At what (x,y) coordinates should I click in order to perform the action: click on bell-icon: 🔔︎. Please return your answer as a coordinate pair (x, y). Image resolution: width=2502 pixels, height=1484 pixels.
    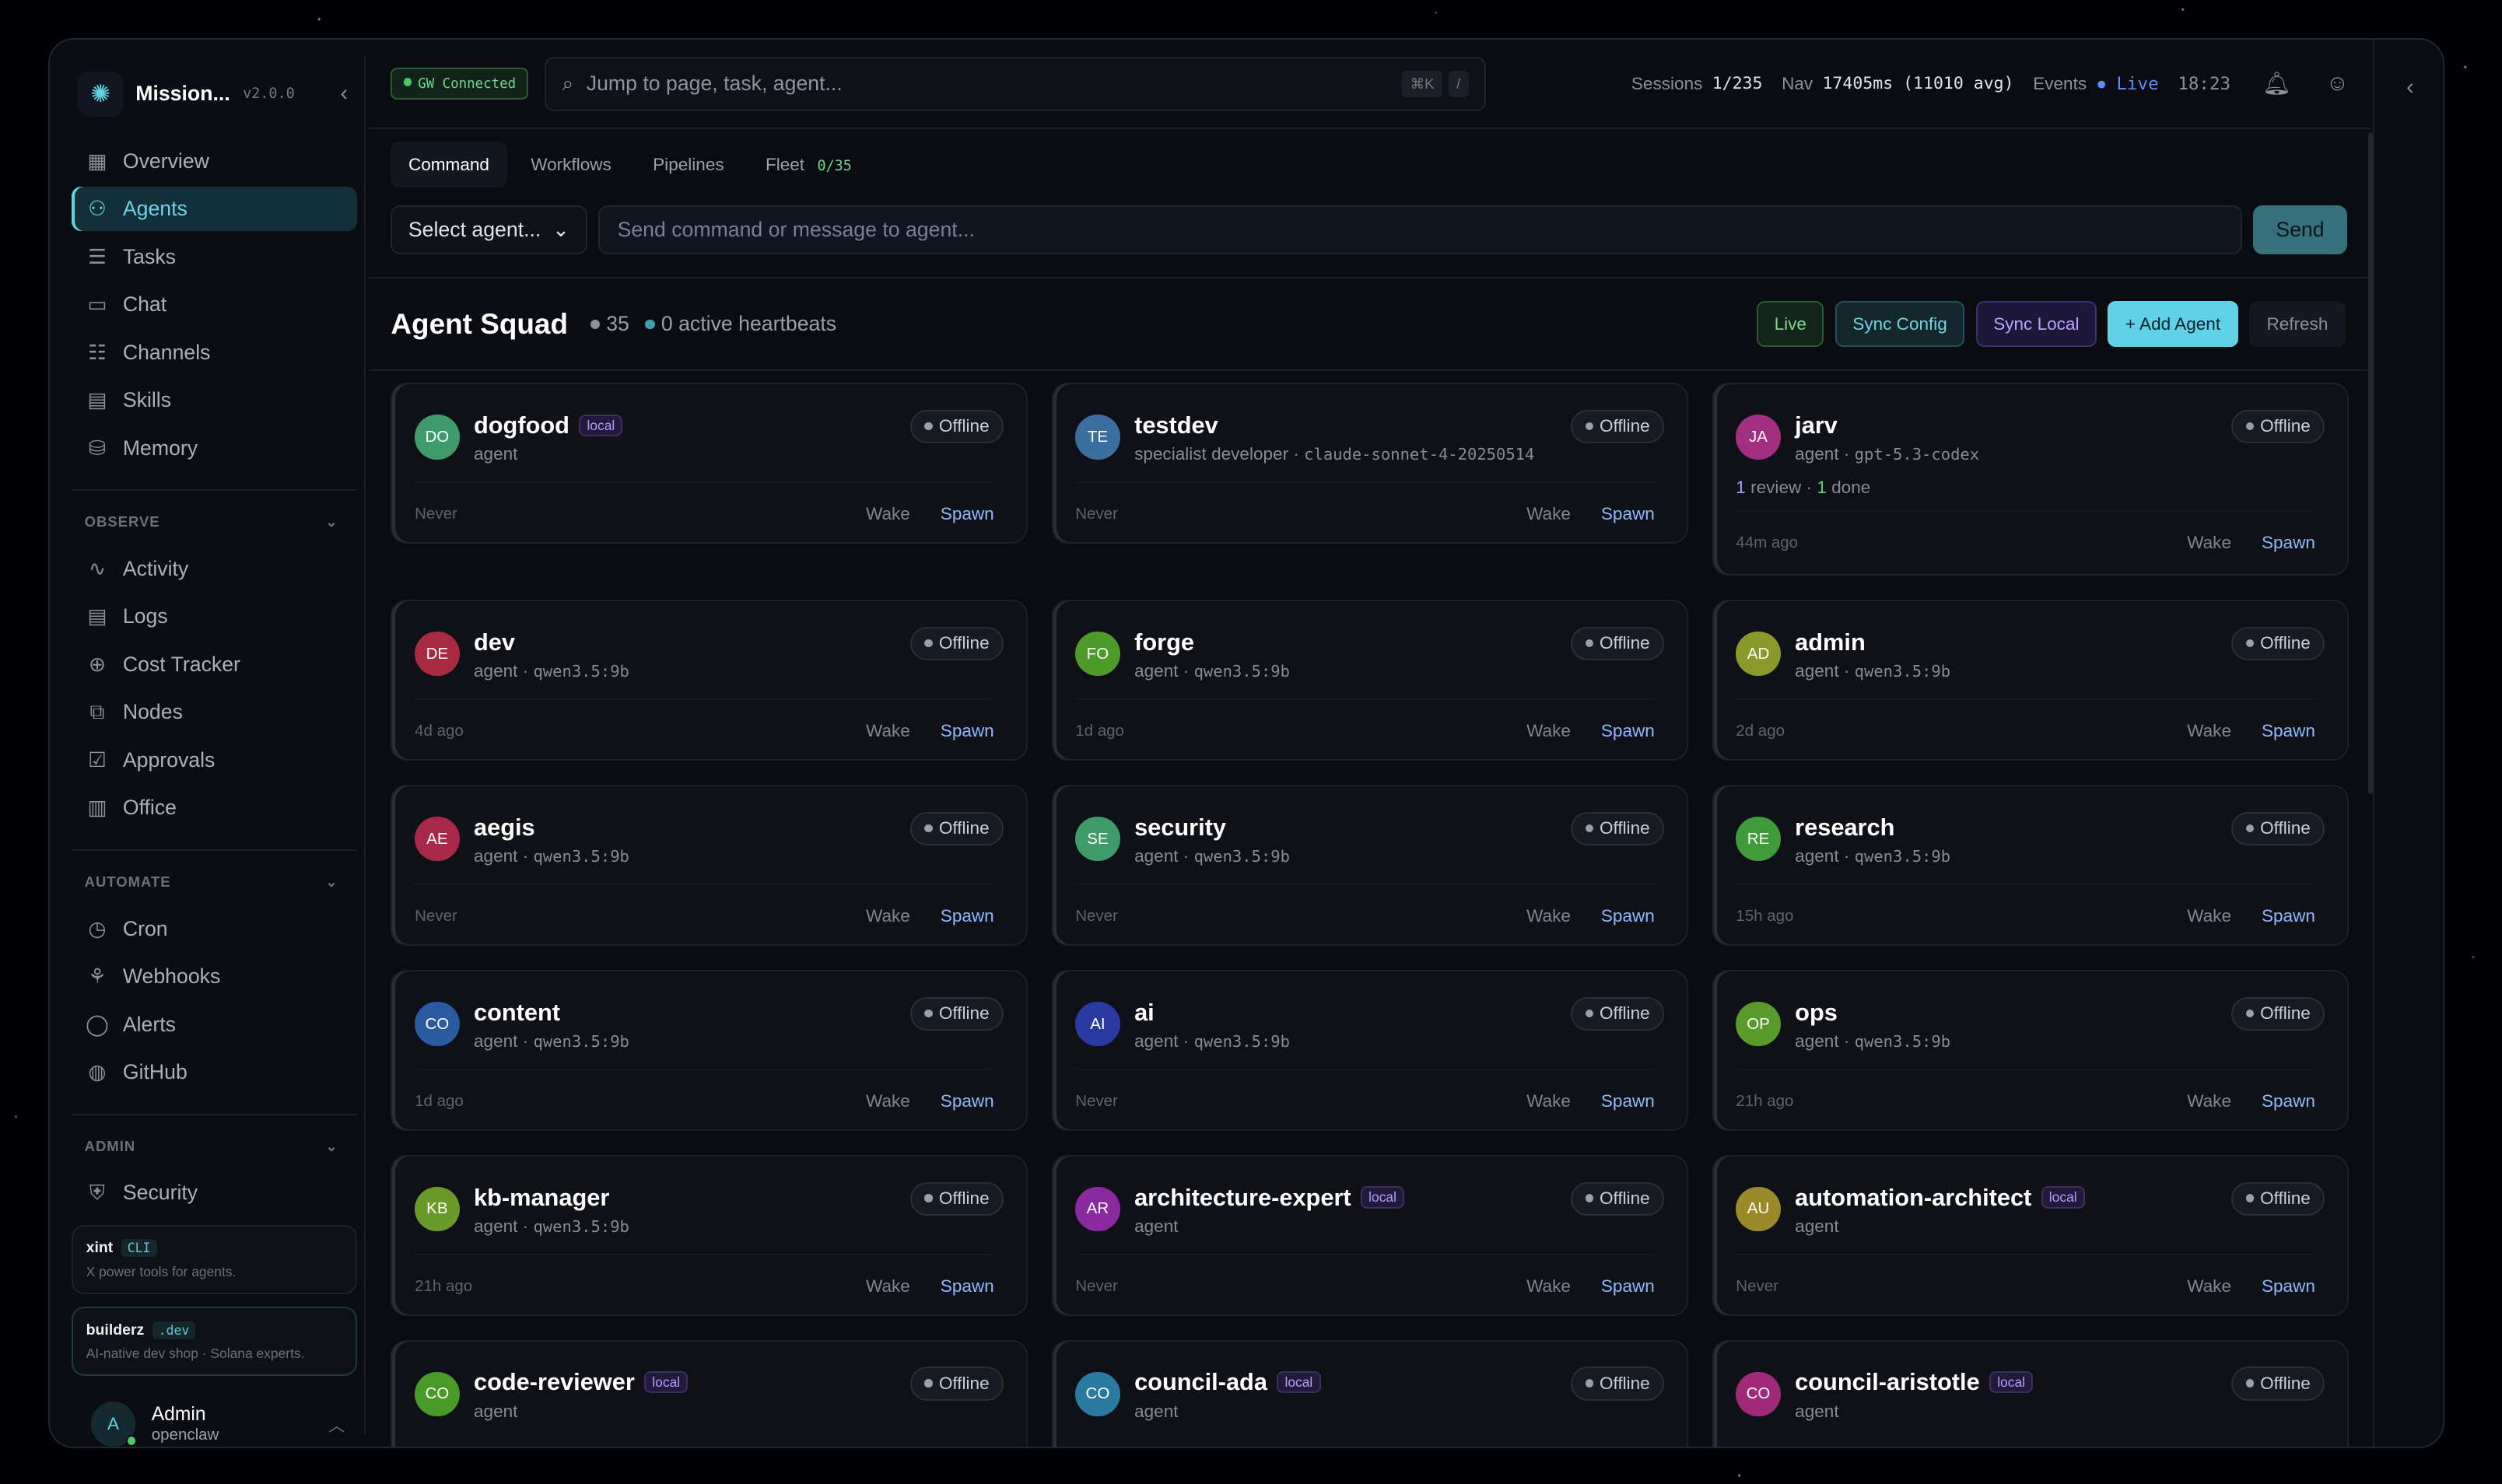
    Looking at the image, I should click on (2277, 83).